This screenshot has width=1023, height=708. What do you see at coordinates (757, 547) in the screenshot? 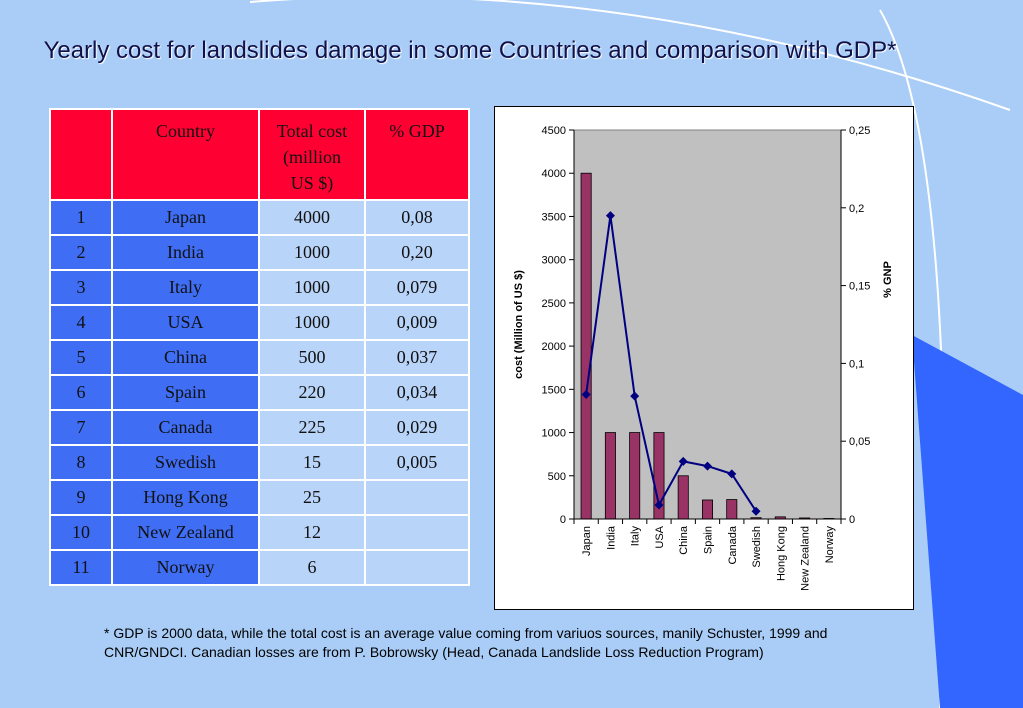
I see `x-tick-label: Swedish` at bounding box center [757, 547].